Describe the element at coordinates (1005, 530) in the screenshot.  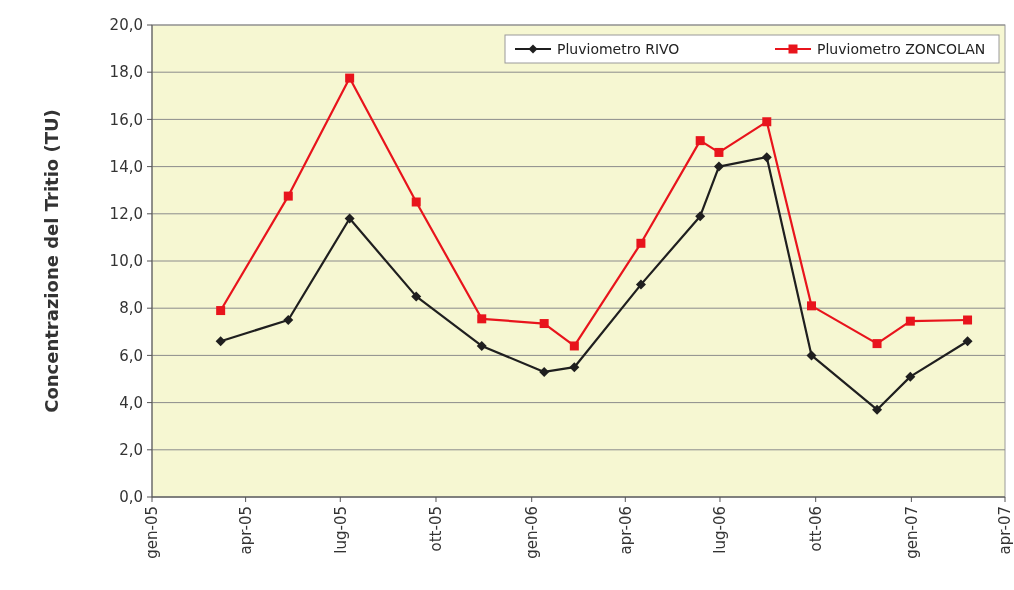
I see `x-tick-label: apr-07` at that location.